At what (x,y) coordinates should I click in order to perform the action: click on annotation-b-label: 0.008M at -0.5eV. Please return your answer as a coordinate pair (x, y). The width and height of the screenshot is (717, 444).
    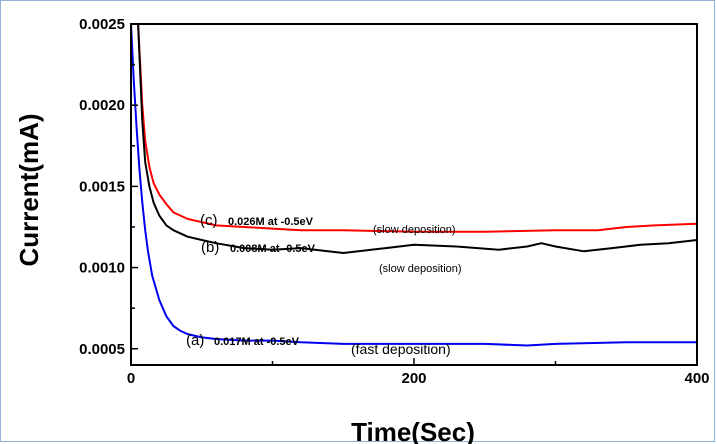
    Looking at the image, I should click on (273, 249).